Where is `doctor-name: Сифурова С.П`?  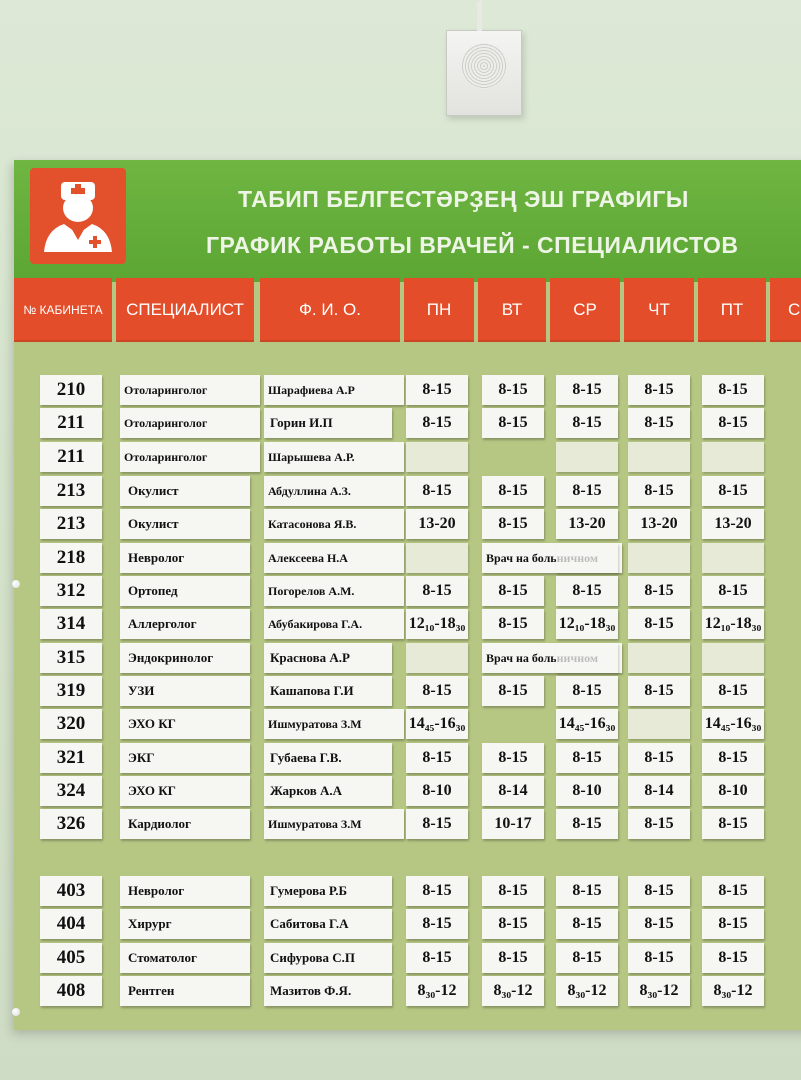
doctor-name: Сифурова С.П is located at coordinates (328, 958).